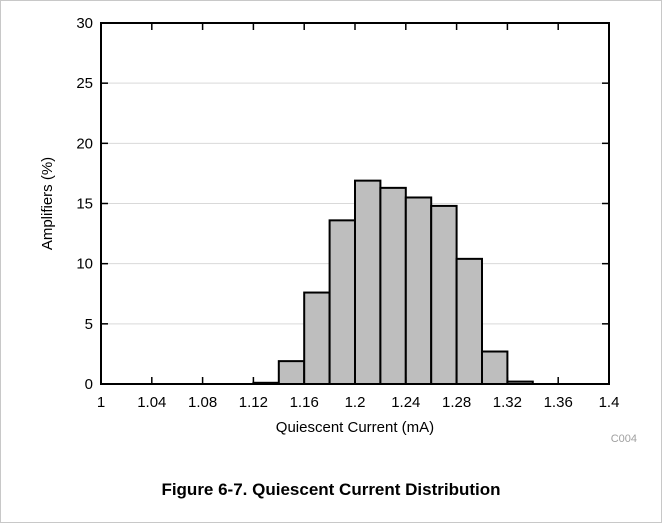  I want to click on x-tick-labels: 1 1.04 1.08 1.12 1.16 1.2 1.24 1.28 1.32 1.36 1.4, so click(358, 402).